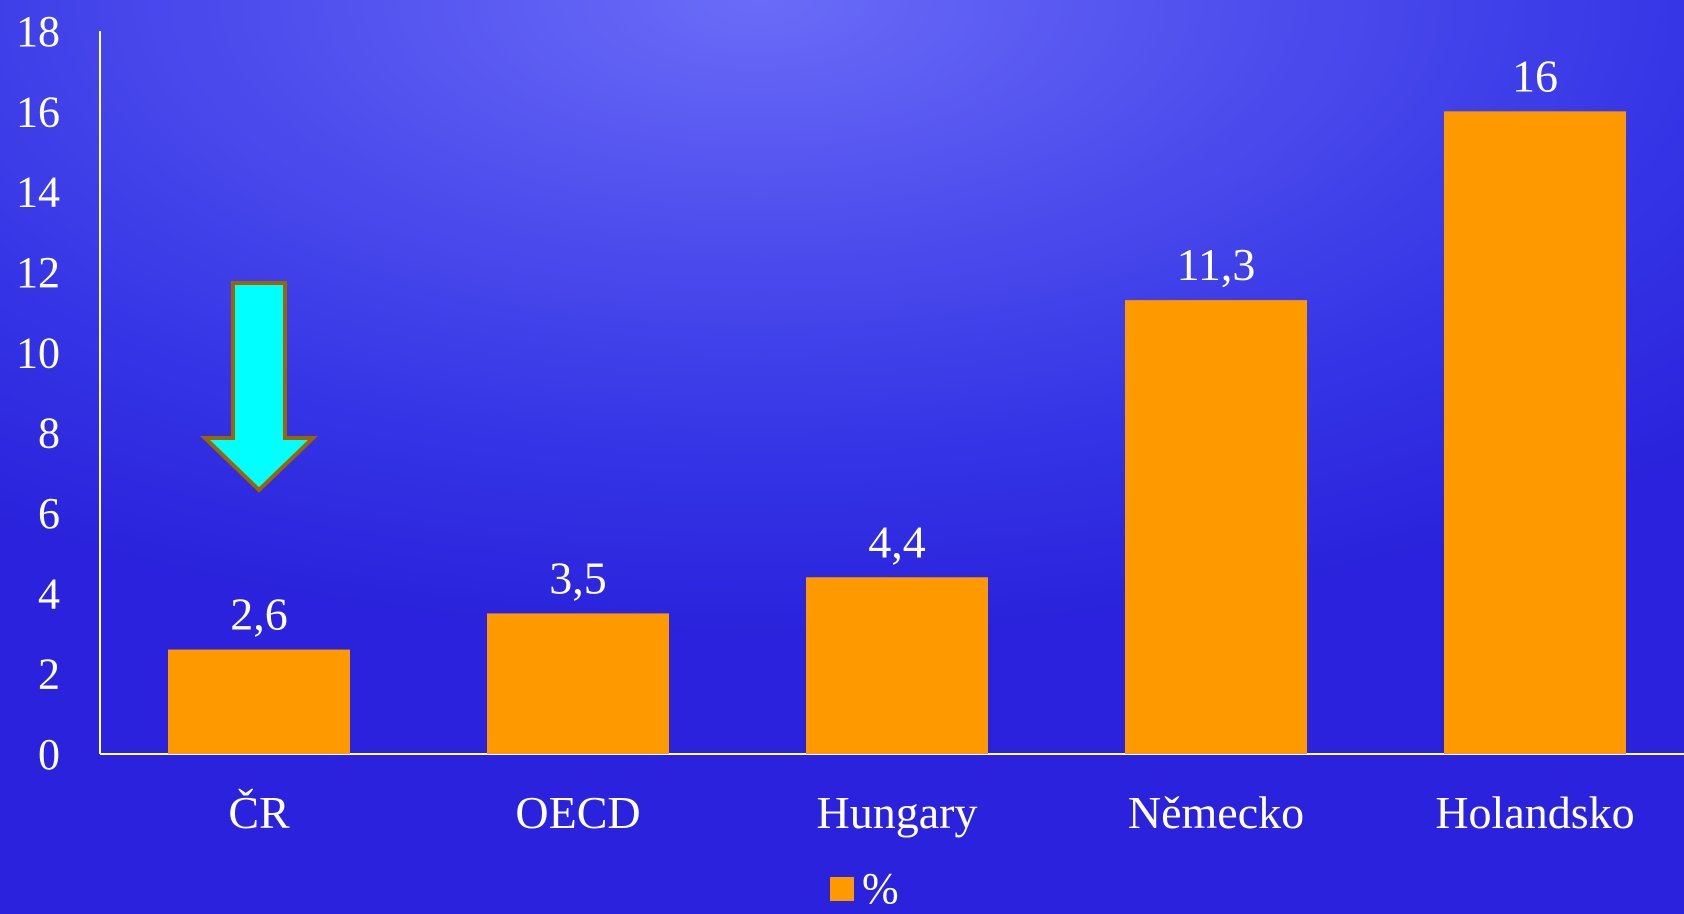 This screenshot has height=914, width=1684. Describe the element at coordinates (49, 433) in the screenshot. I see `y-tick-label: 8` at that location.